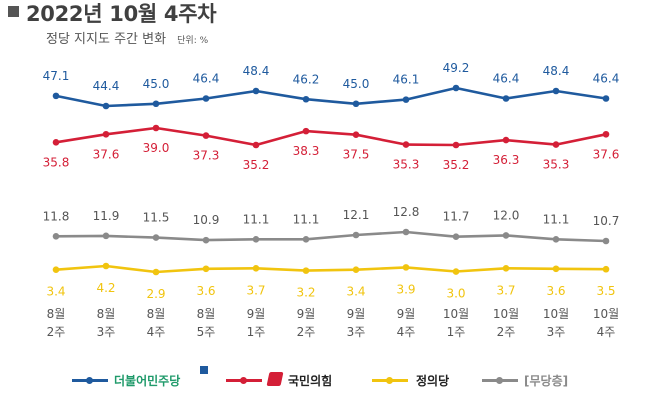 The height and width of the screenshot is (401, 650). I want to click on legend-label-none: [무당층], so click(546, 381).